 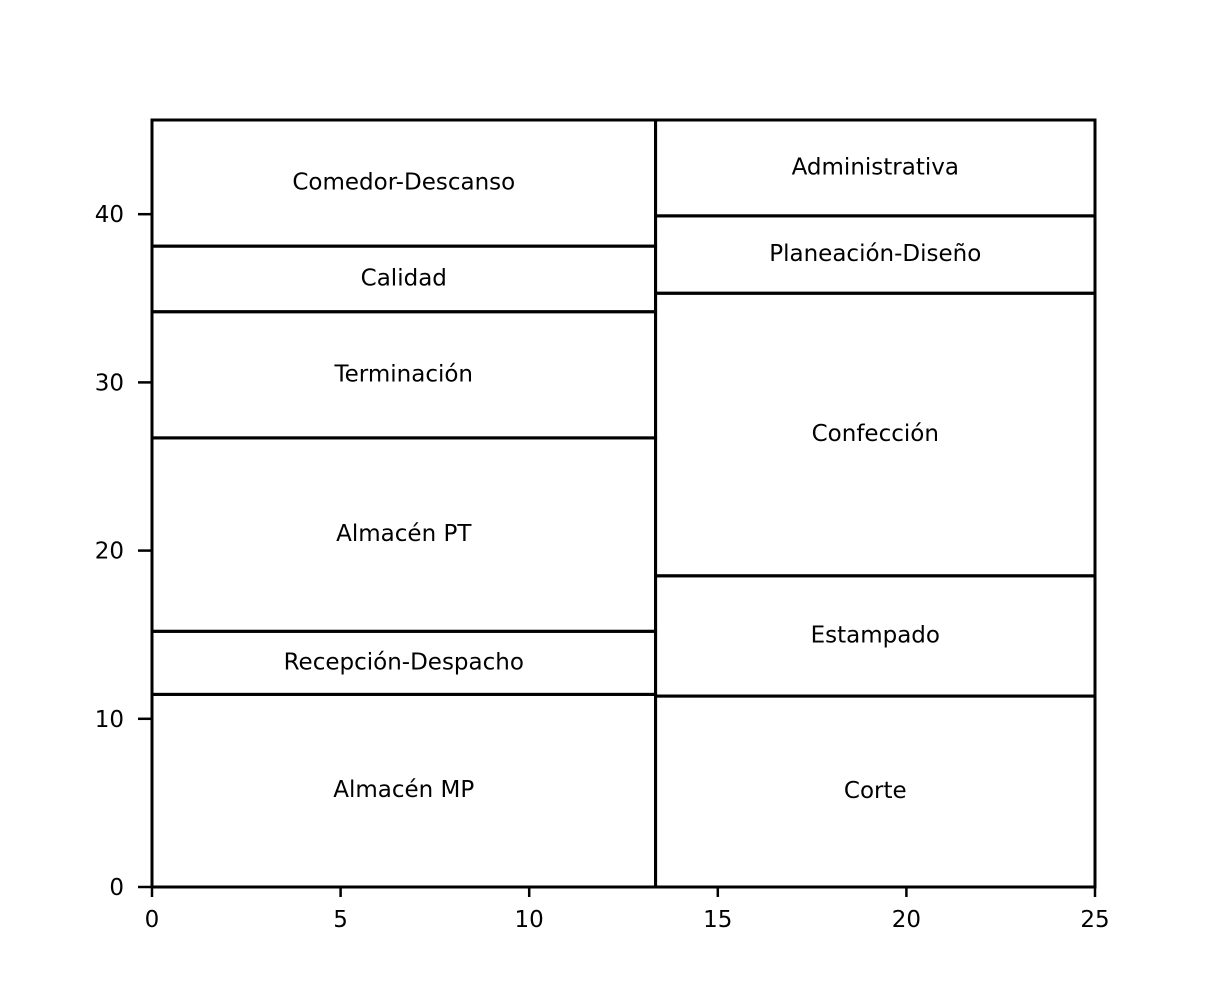 I want to click on y-tick-label: 10, so click(x=109, y=720).